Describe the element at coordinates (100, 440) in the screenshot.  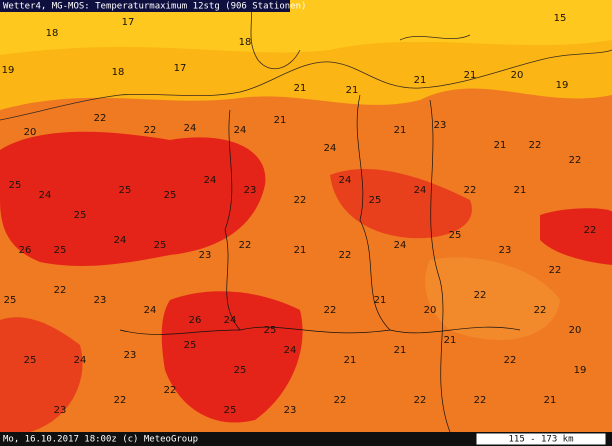
I see `timestamp: Mo, 16.10.2017 18:00z (c) MeteoGroup` at that location.